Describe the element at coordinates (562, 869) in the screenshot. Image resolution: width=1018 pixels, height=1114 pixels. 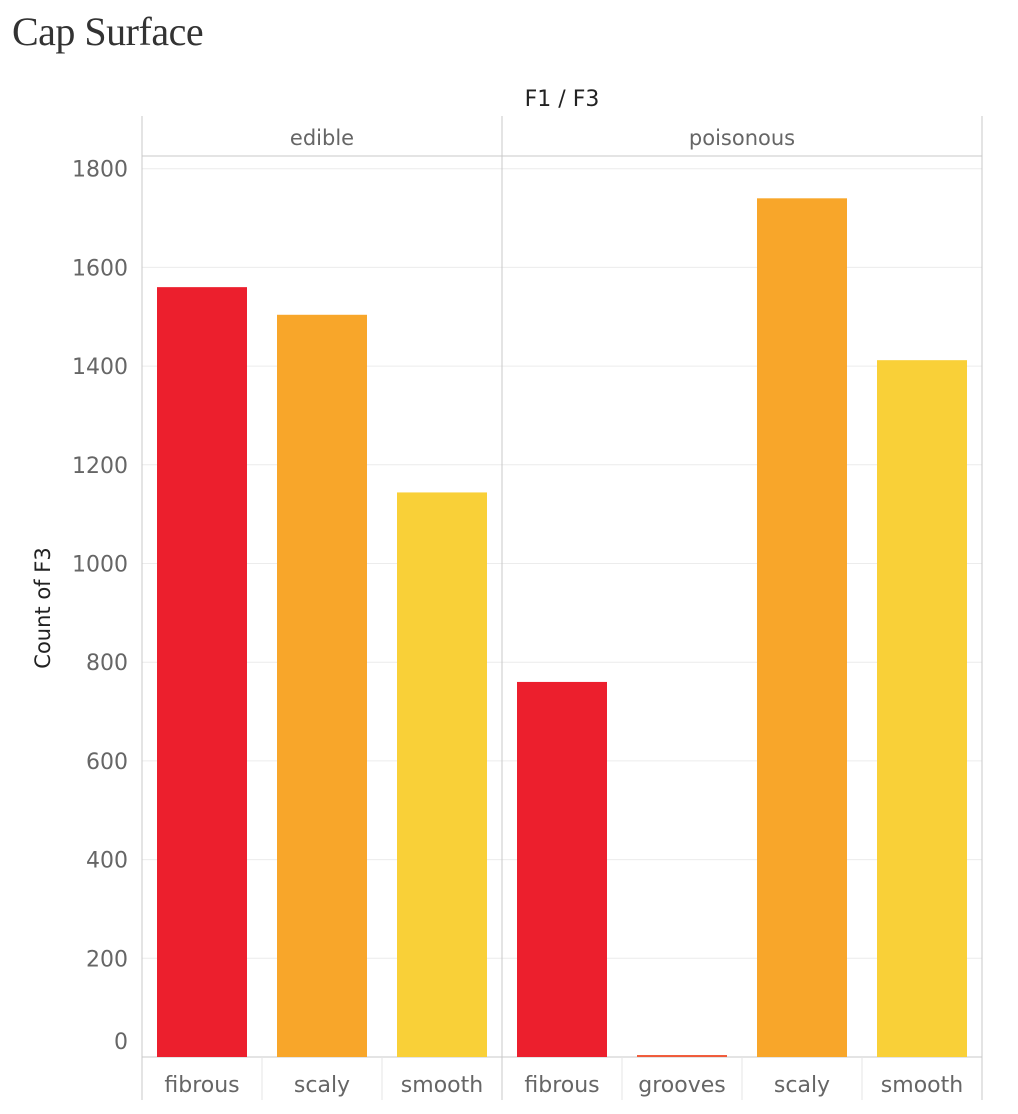
I see `bar-poisonous-fibrous` at that location.